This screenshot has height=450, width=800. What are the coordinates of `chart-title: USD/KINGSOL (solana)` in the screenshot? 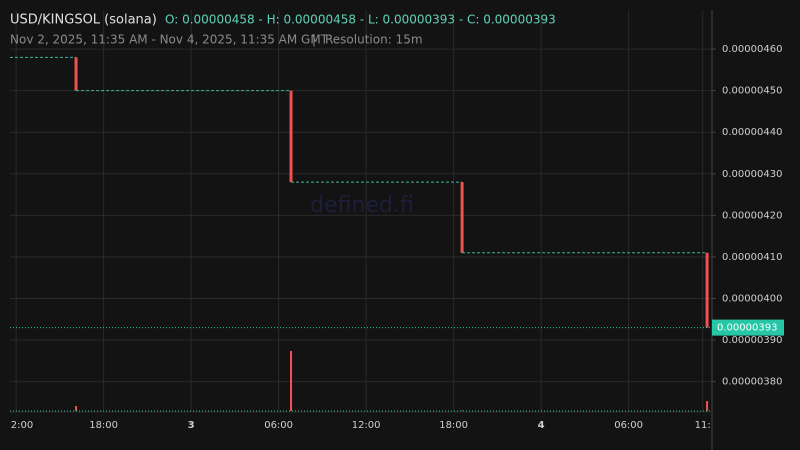 It's located at (83, 20).